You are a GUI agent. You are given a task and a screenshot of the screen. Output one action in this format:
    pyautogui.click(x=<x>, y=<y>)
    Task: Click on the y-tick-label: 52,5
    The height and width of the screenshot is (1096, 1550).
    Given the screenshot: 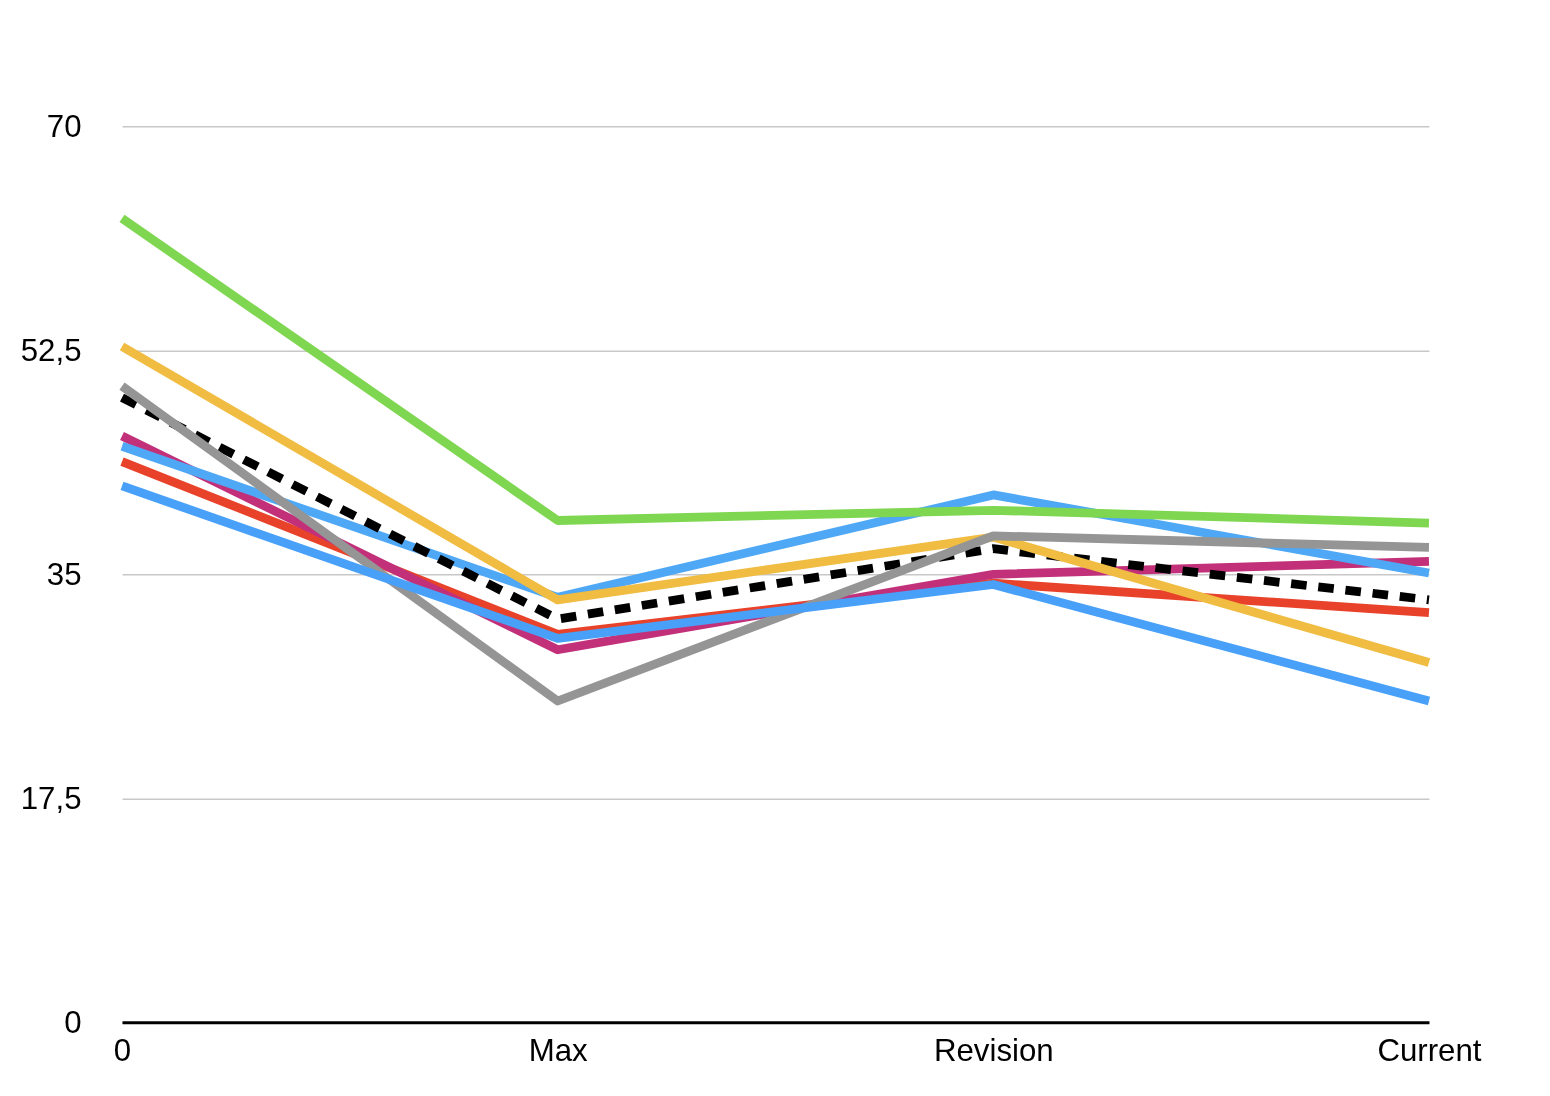 What is the action you would take?
    pyautogui.click(x=51, y=350)
    